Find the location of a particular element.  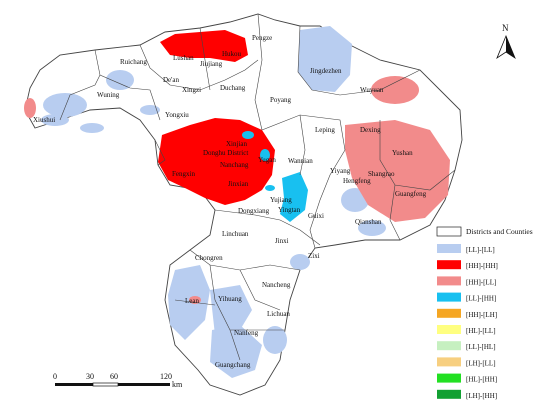

north-arrow: N is located at coordinates (506, 41).